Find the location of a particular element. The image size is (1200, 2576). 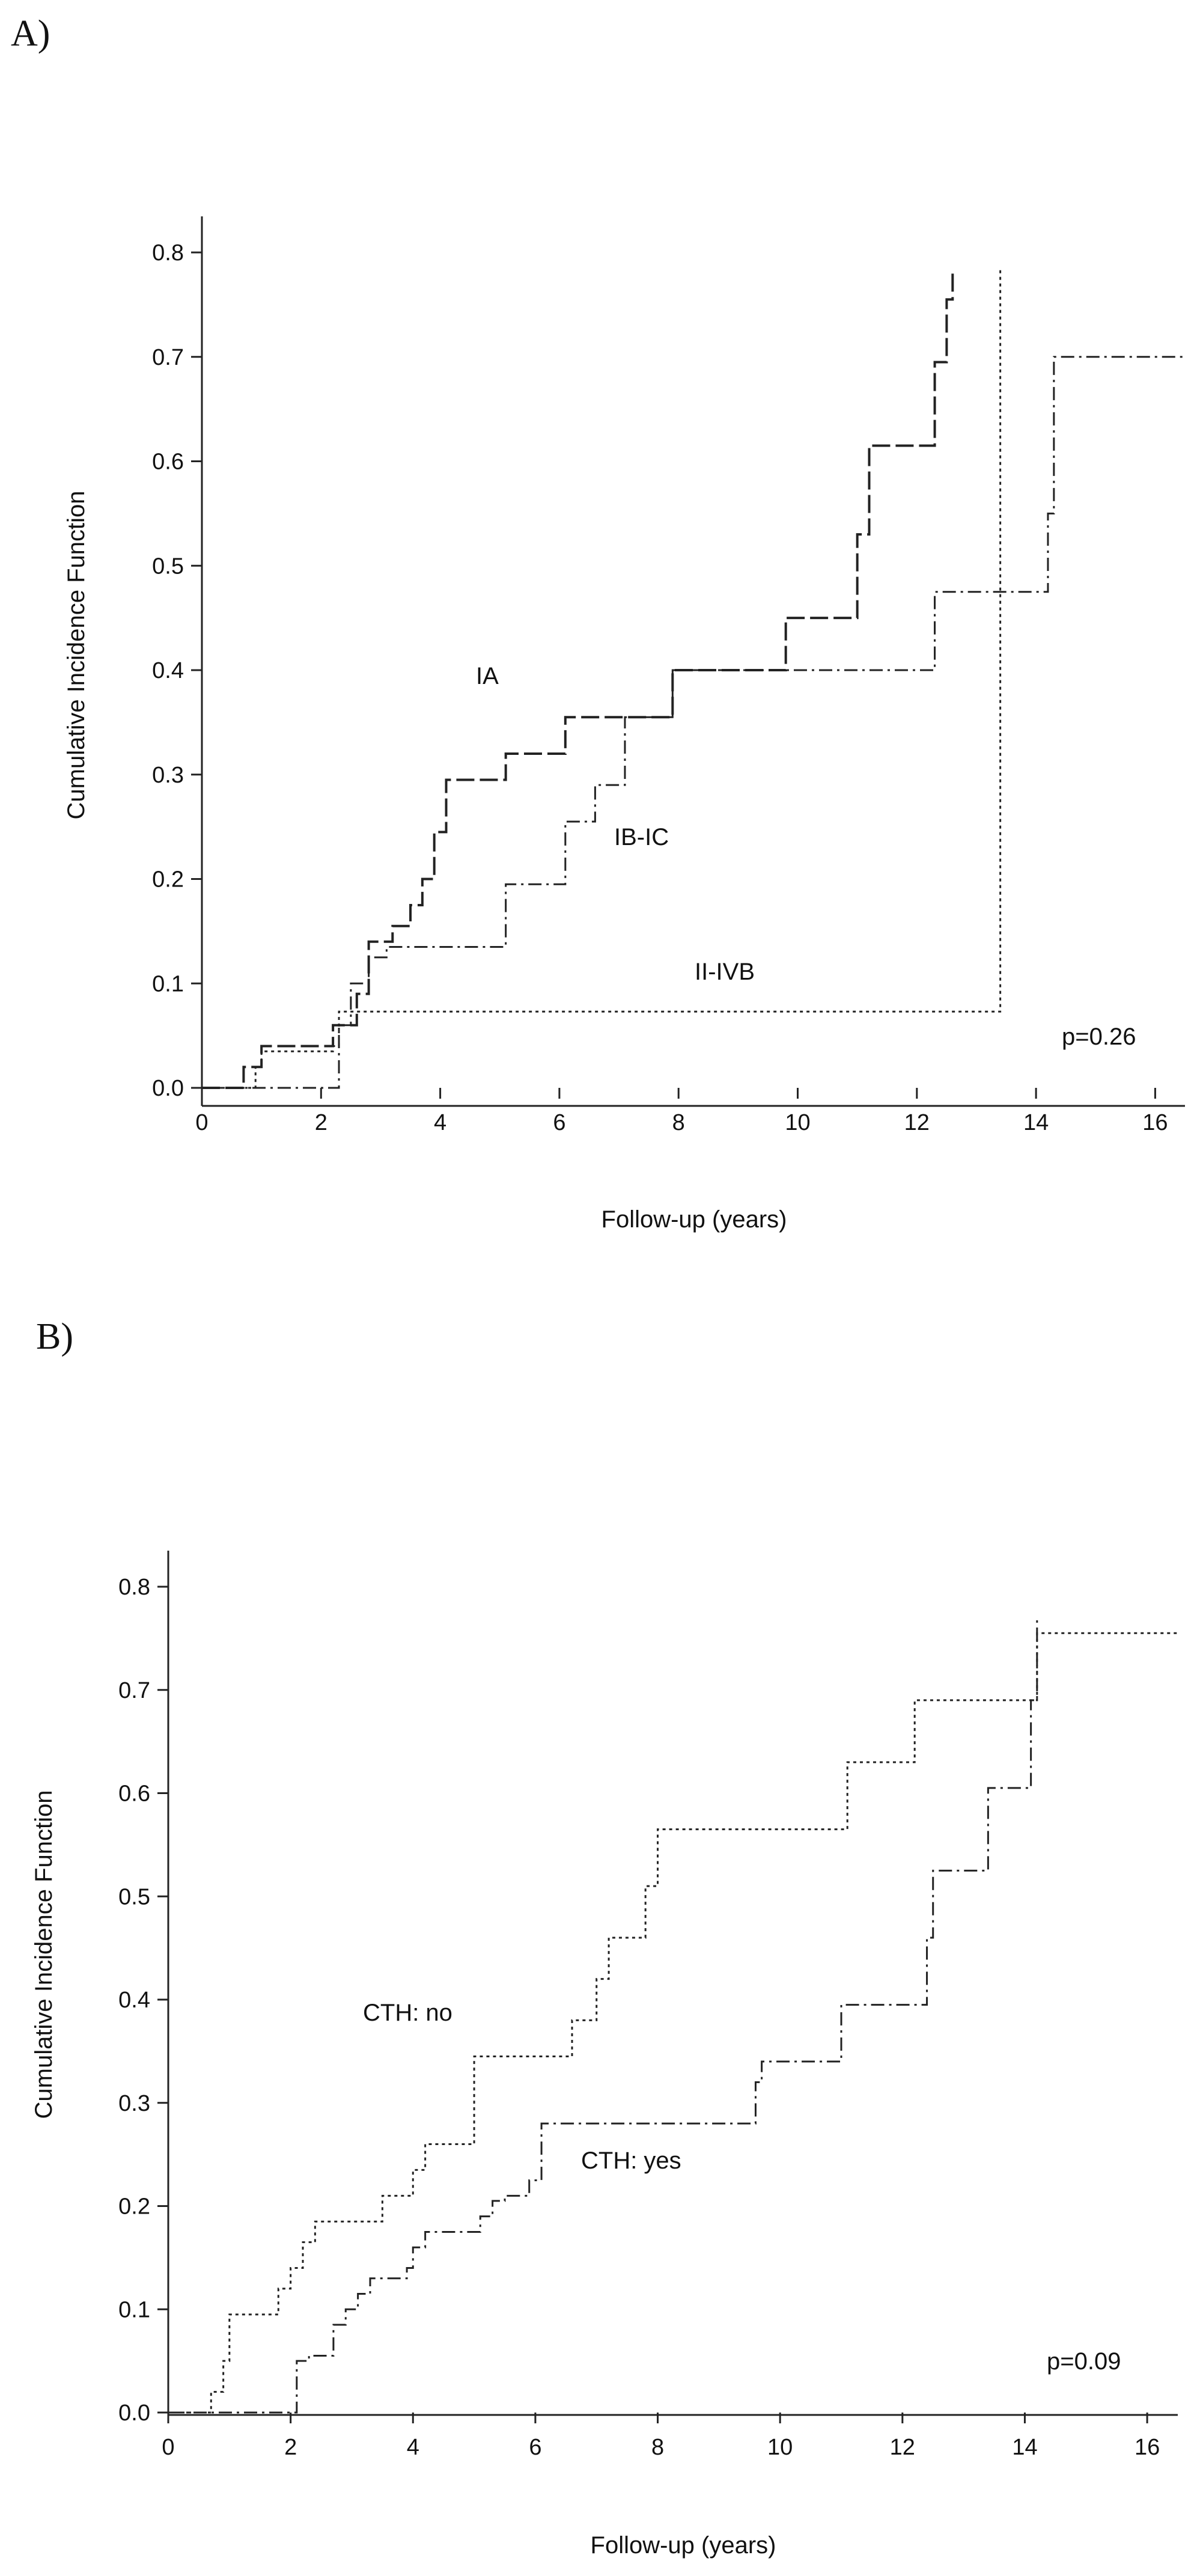

x-axis-title-b: Follow-up (years) is located at coordinates (683, 2545).